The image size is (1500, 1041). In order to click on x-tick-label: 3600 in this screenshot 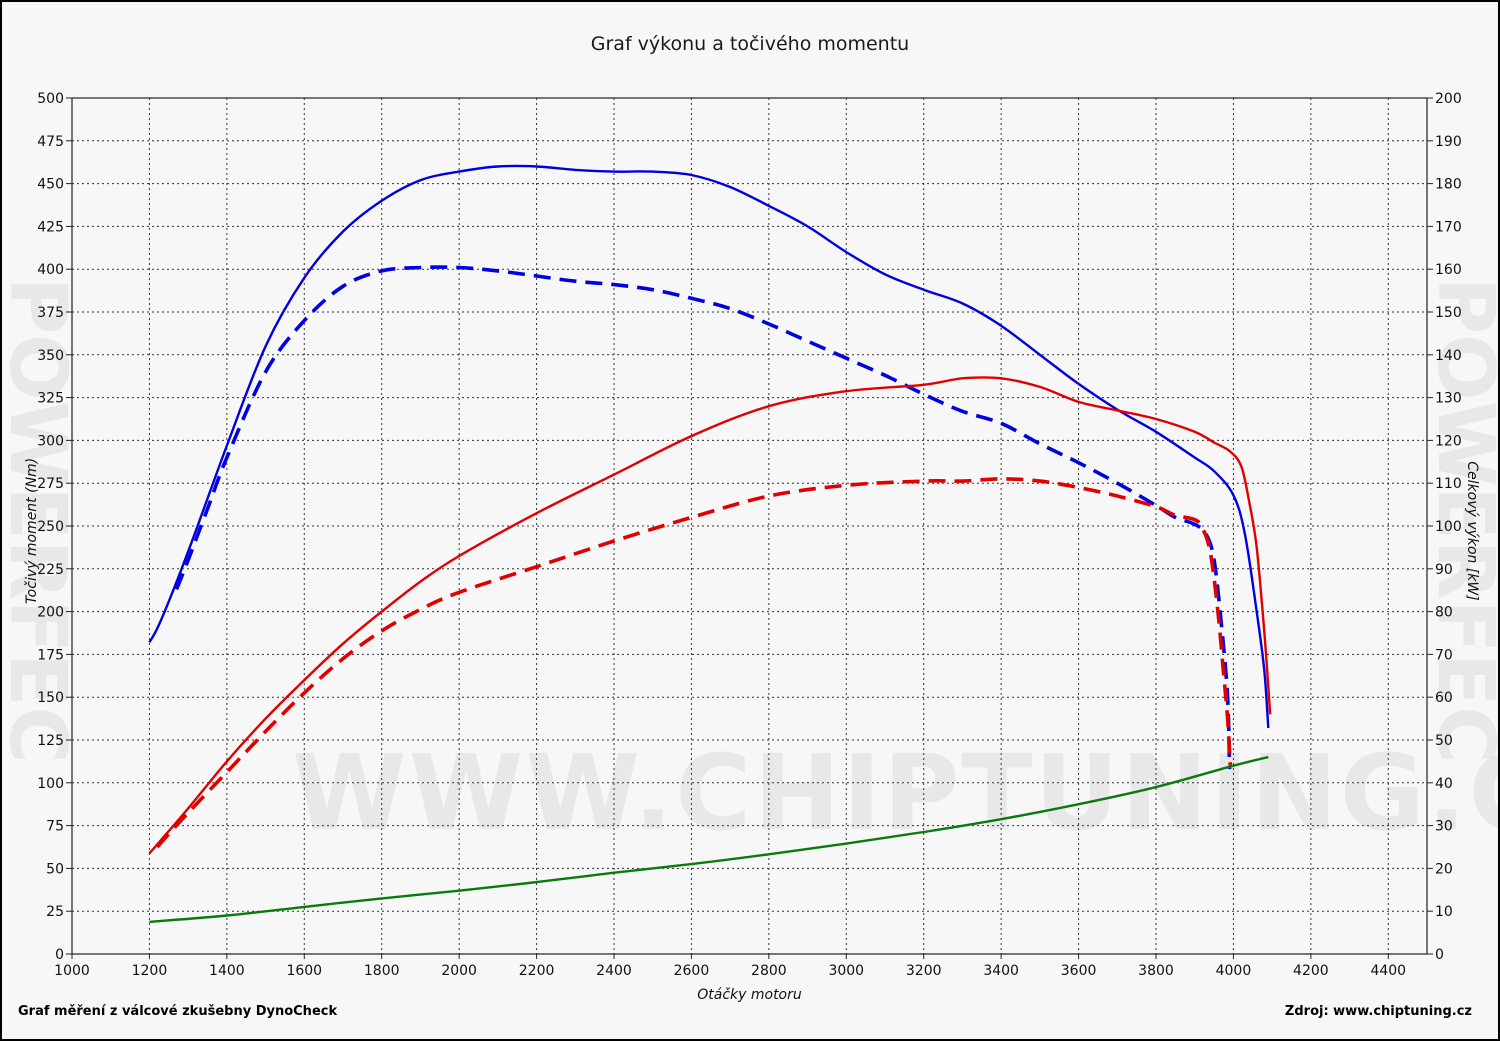, I will do `click(1079, 971)`.